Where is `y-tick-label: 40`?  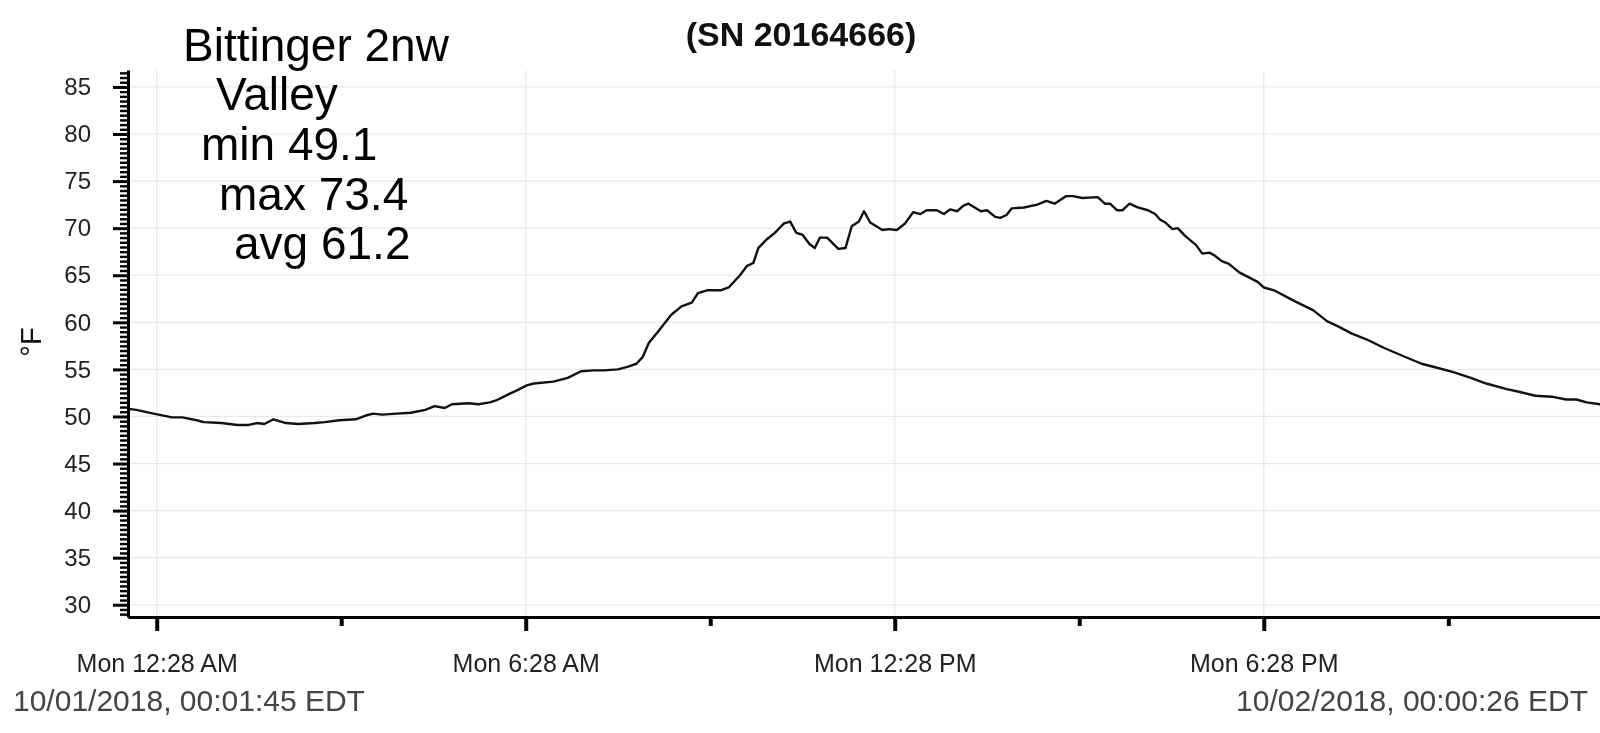
y-tick-label: 40 is located at coordinates (77, 510).